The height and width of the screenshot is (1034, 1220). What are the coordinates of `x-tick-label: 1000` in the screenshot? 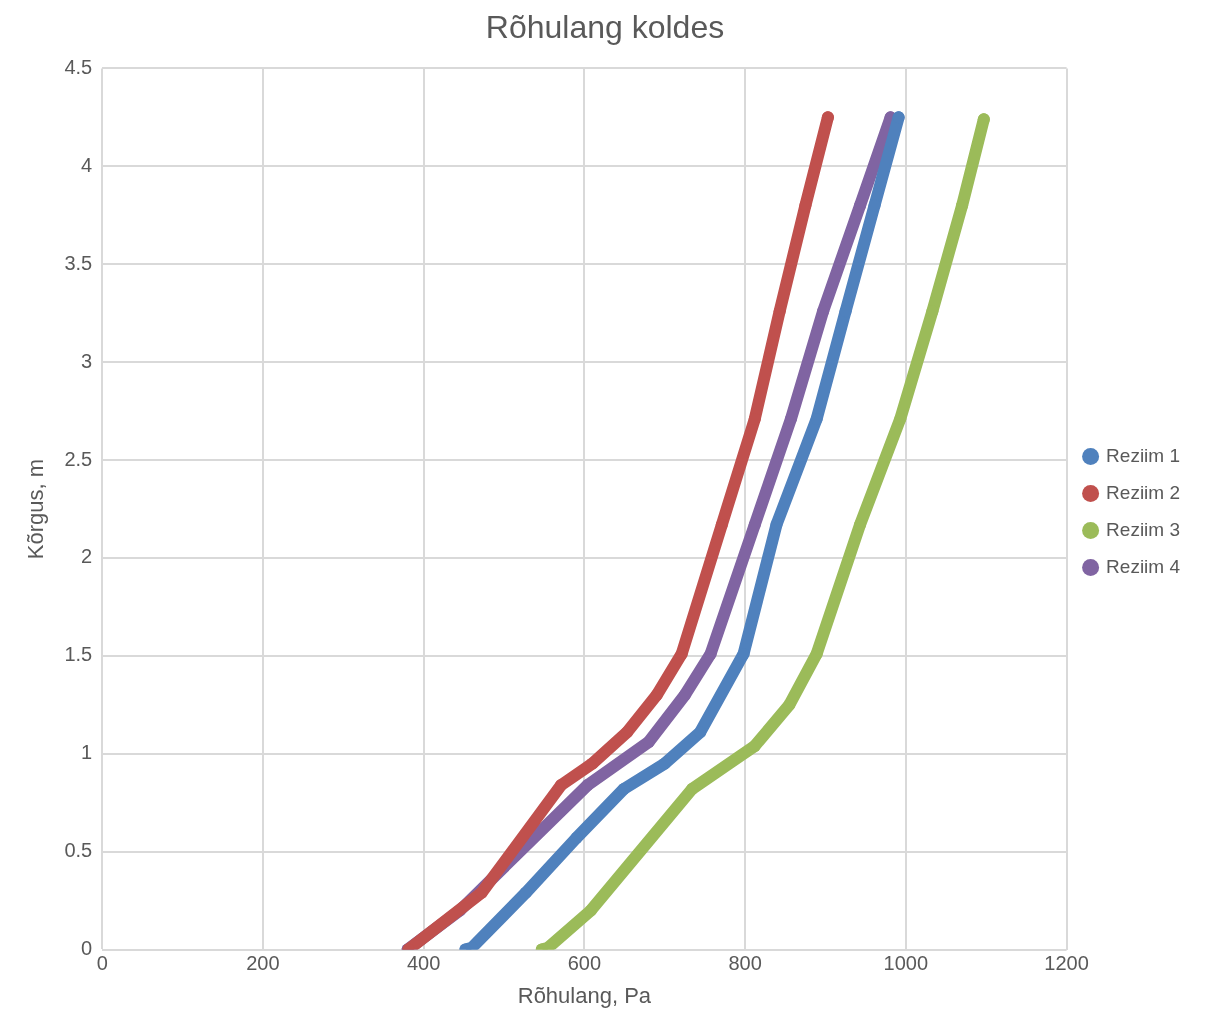 It's located at (906, 963).